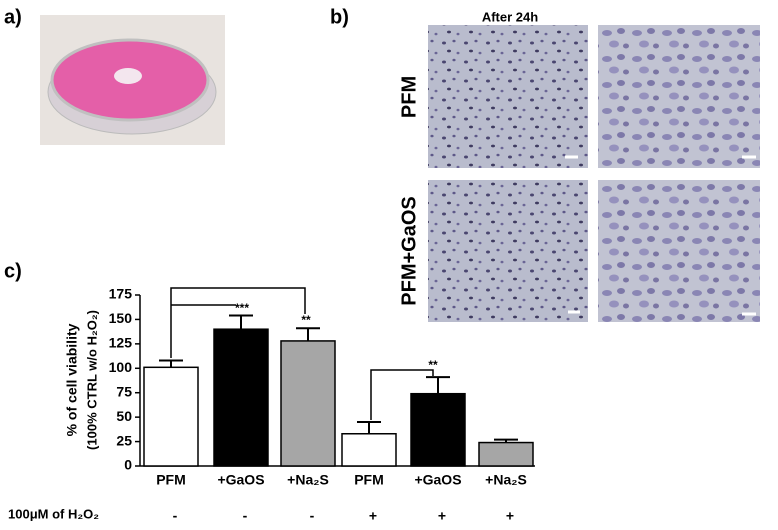 This screenshot has width=778, height=530. Describe the element at coordinates (510, 16) in the screenshot. I see `micrograph-title: After 24h` at that location.